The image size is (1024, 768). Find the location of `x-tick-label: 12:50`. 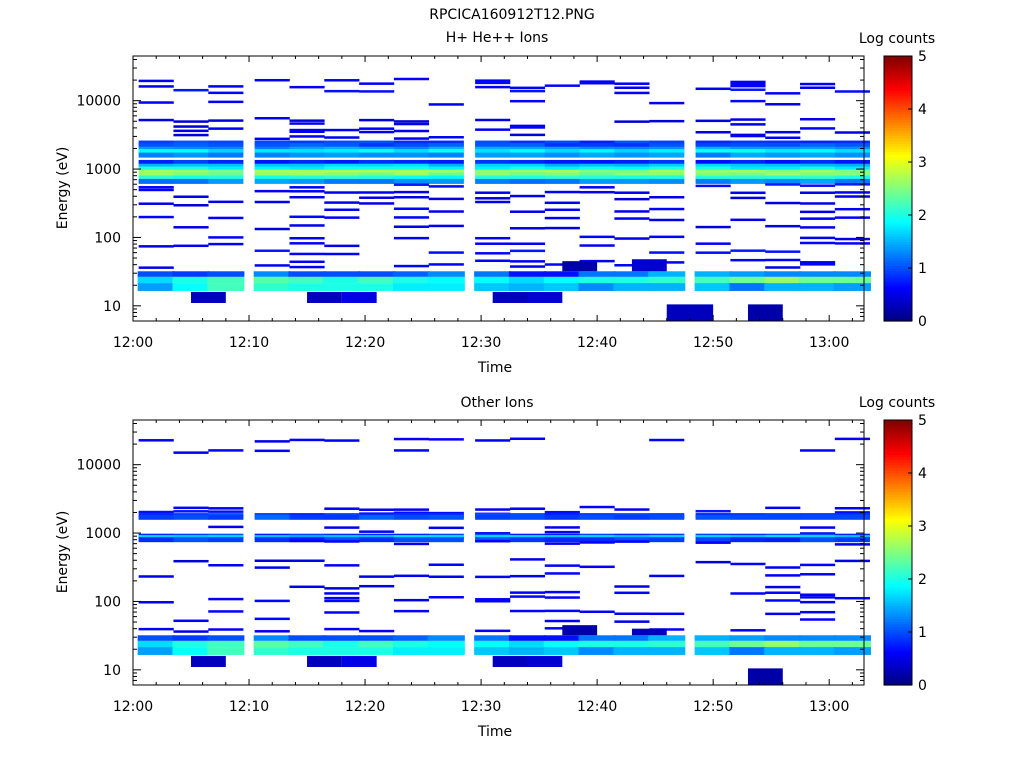

x-tick-label: 12:50 is located at coordinates (713, 343).